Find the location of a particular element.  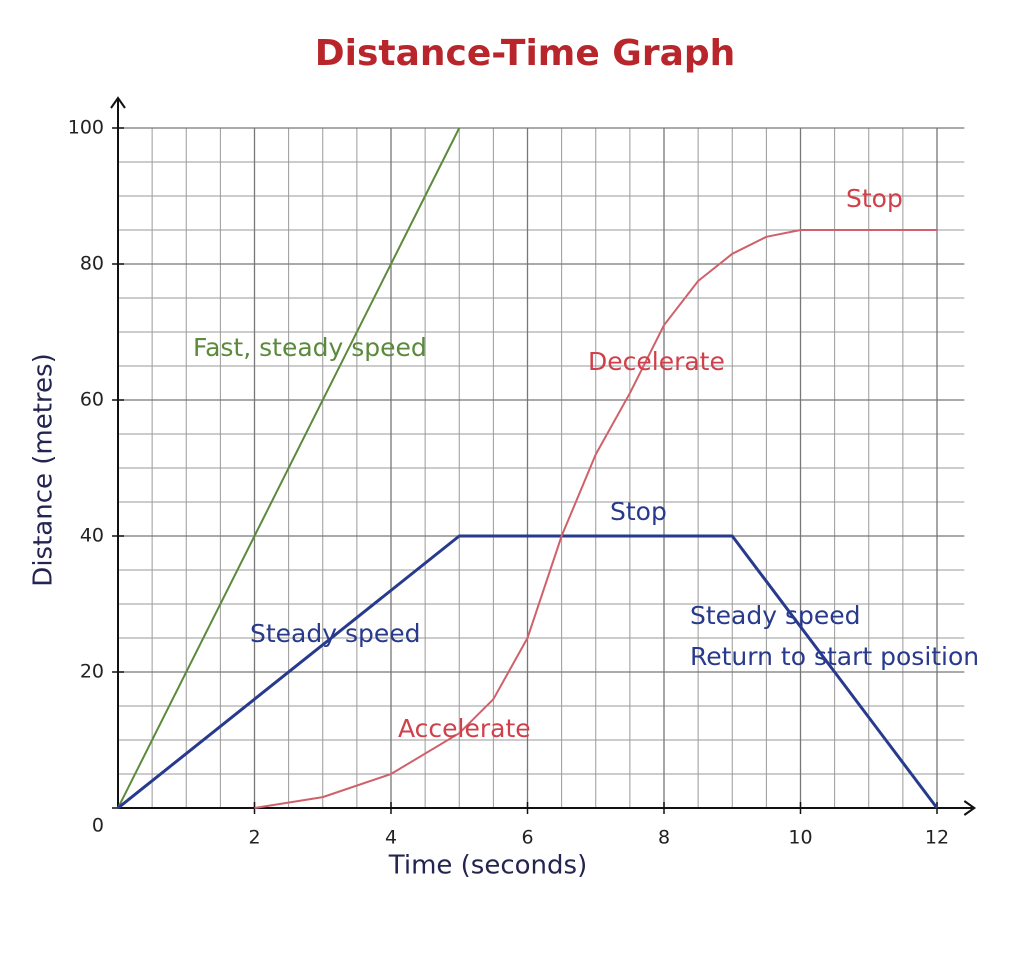

x-axis-arrow is located at coordinates (970, 808).